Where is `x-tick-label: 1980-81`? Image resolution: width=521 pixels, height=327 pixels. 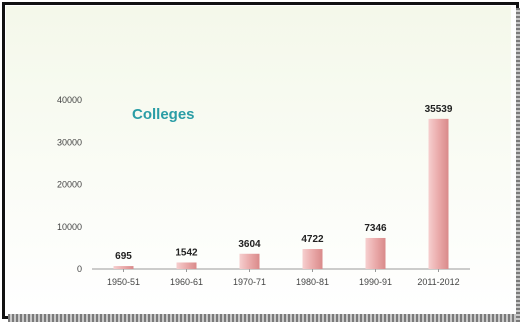
x-tick-label: 1980-81 is located at coordinates (312, 282).